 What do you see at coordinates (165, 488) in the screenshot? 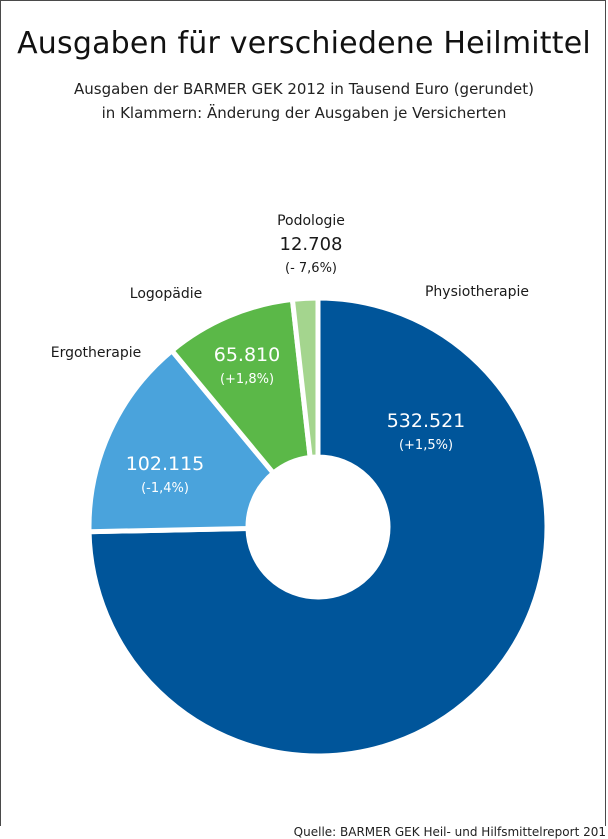
I see `slice-change-ergotherapie: (-1,4%)` at bounding box center [165, 488].